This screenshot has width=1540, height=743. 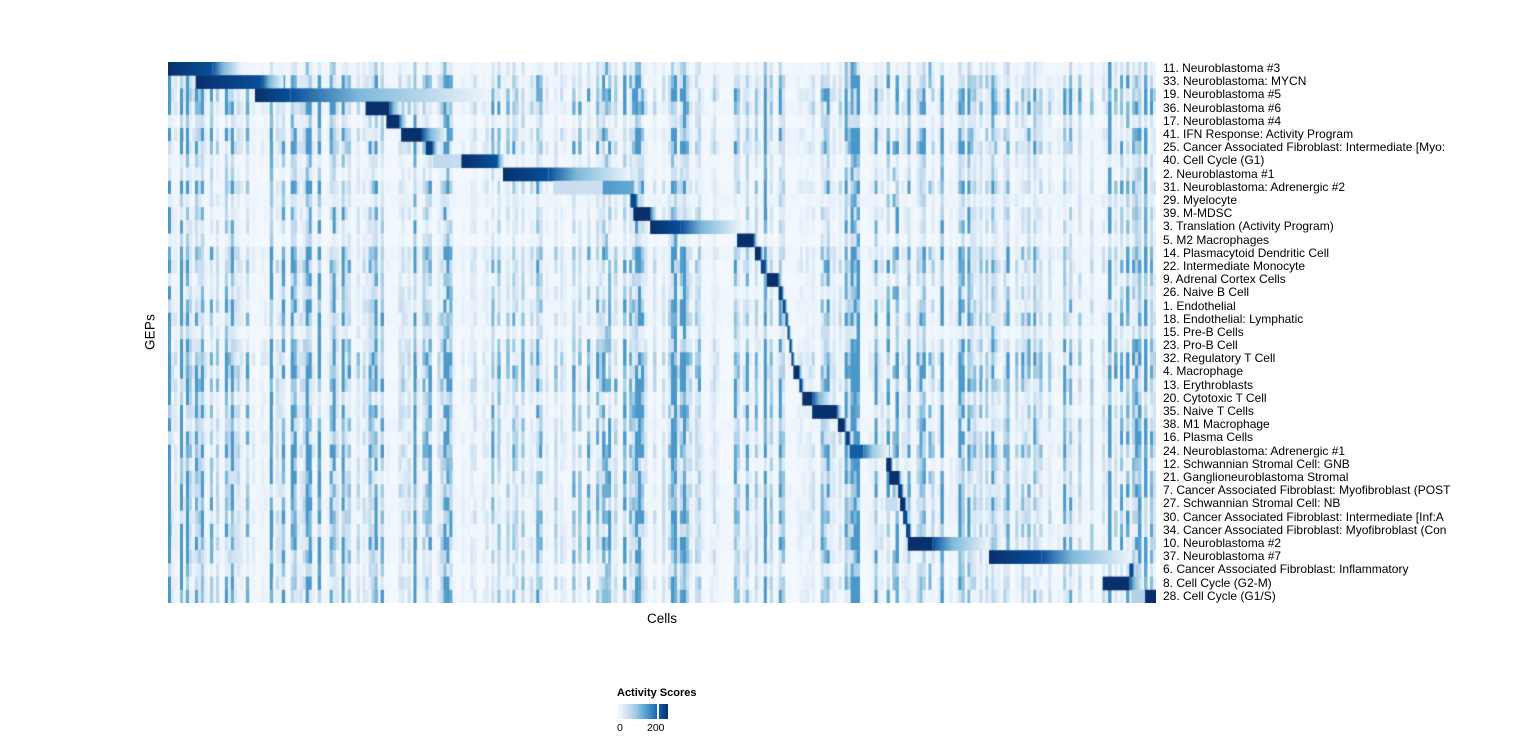 I want to click on row-label: 31. Neuroblastoma: Adrenergic #2, so click(x=1254, y=186).